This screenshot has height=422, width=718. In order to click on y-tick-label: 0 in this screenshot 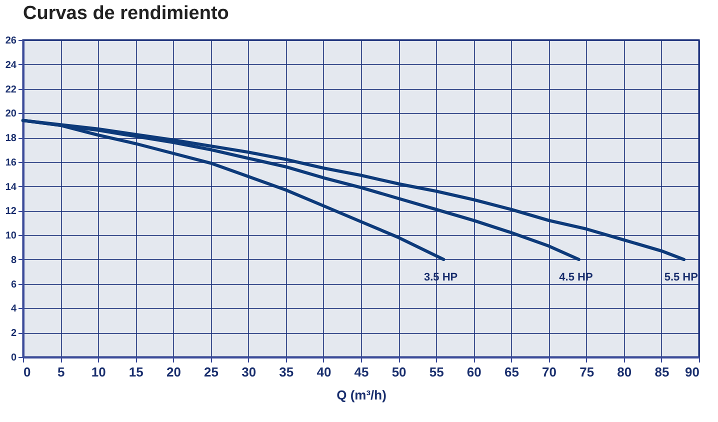, I will do `click(13, 358)`.